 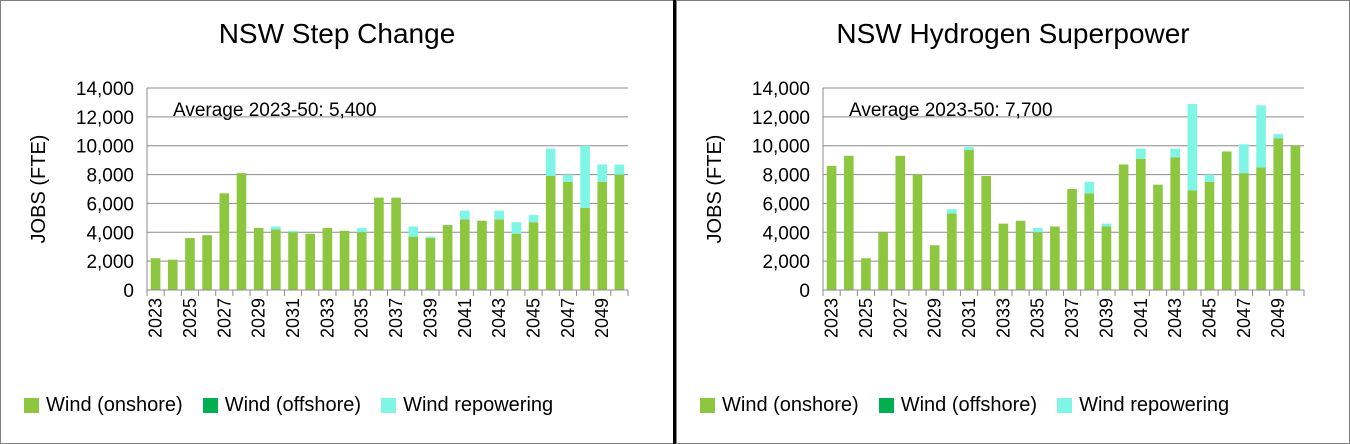 I want to click on y-tick-label: 10,000, so click(x=781, y=147).